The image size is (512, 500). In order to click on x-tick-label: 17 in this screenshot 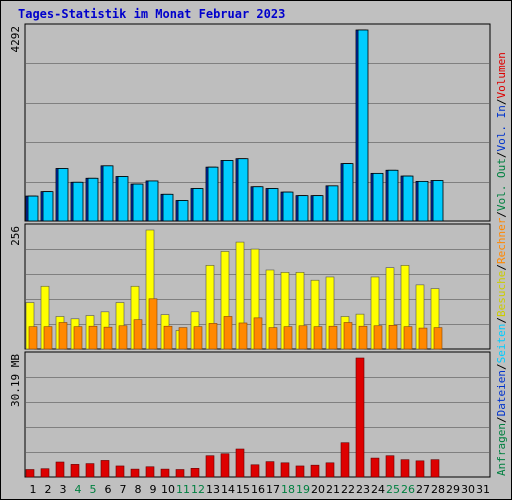, I will do `click(273, 489)`.